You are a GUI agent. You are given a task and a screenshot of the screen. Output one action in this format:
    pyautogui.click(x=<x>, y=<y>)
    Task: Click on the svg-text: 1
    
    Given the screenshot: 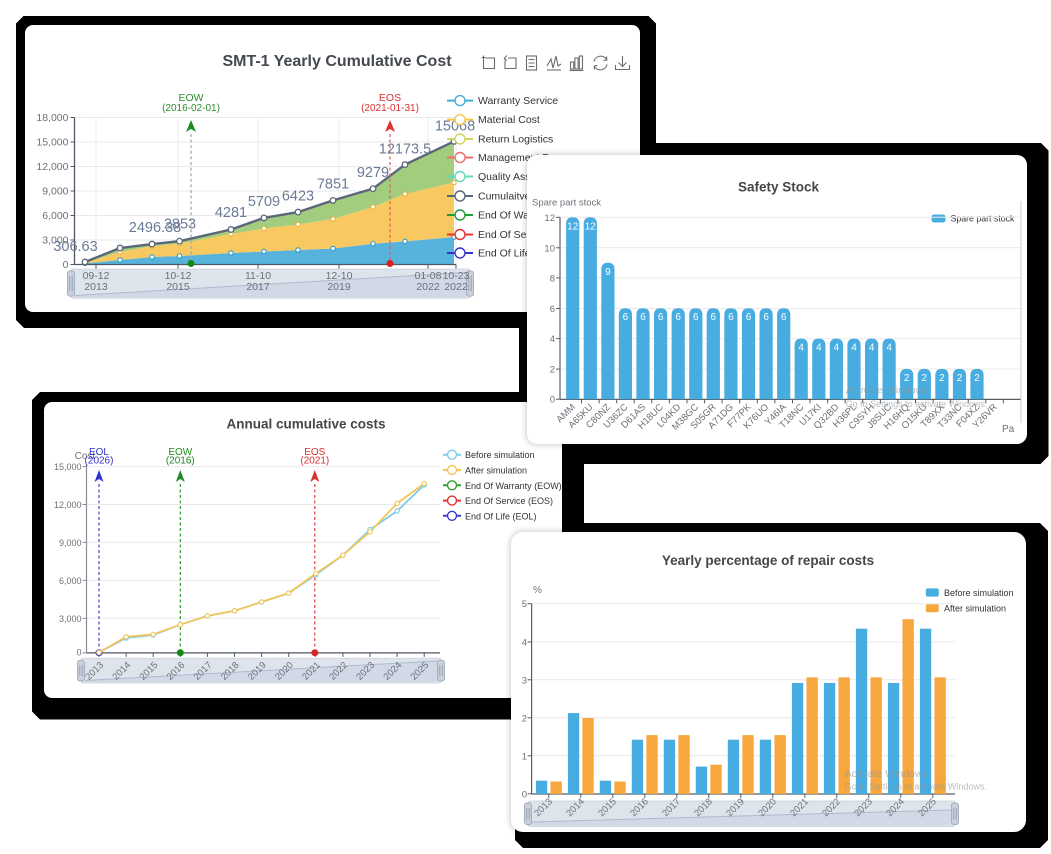 What is the action you would take?
    pyautogui.click(x=524, y=756)
    